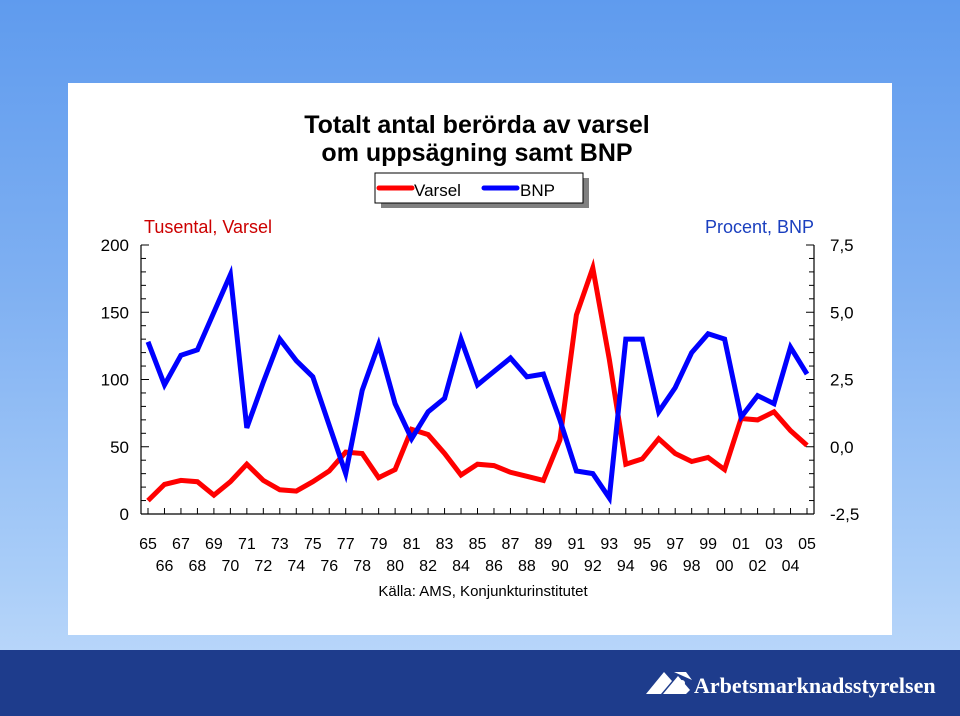 This screenshot has width=960, height=716. What do you see at coordinates (476, 153) in the screenshot?
I see `chart-title-line-2: om uppsägning samt BNP` at bounding box center [476, 153].